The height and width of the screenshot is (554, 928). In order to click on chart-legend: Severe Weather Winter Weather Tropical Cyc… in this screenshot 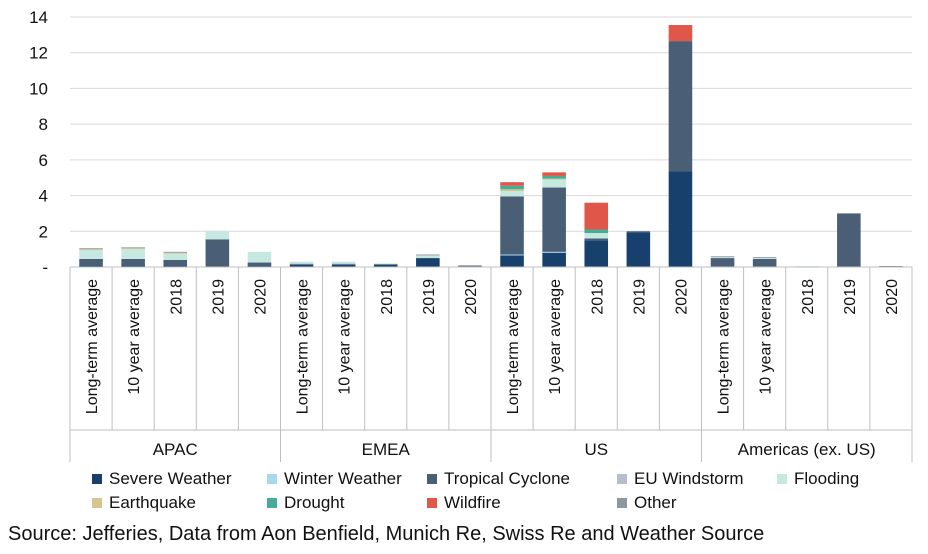, I will do `click(492, 491)`.